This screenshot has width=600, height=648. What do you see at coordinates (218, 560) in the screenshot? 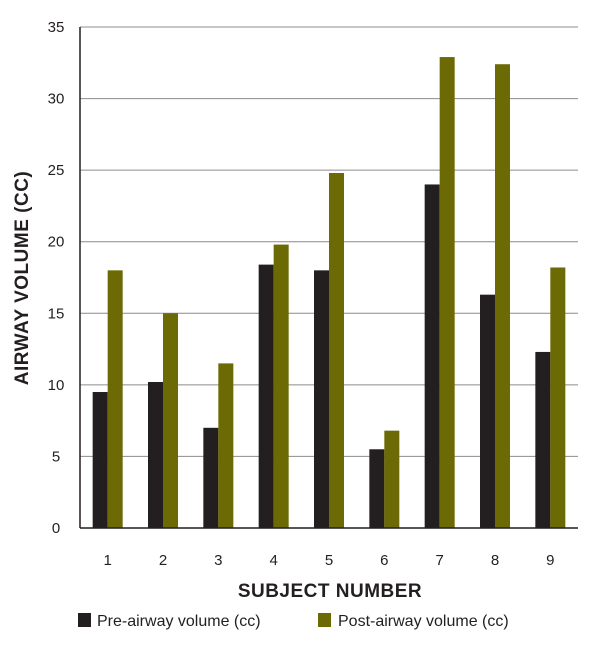
I see `x-tick-label-3: 3` at bounding box center [218, 560].